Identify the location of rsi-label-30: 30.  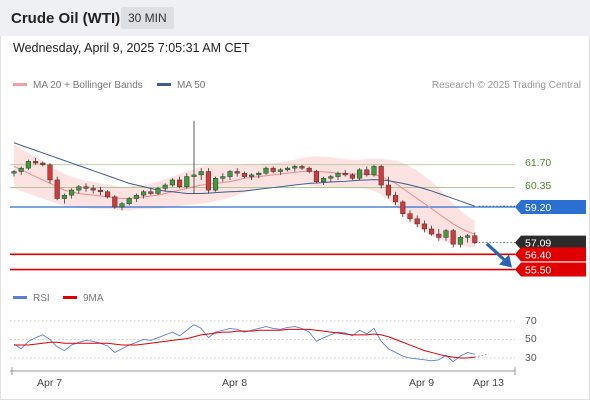
(531, 358).